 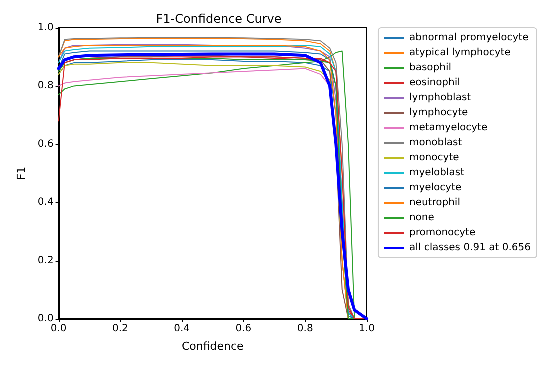 I want to click on x-tick-label: 0.4, so click(x=182, y=329).